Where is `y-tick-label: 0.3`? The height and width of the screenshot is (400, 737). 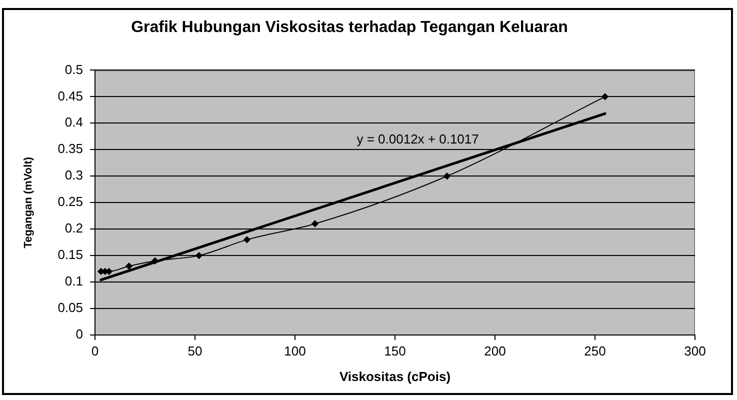 y-tick-label: 0.3 is located at coordinates (73, 175).